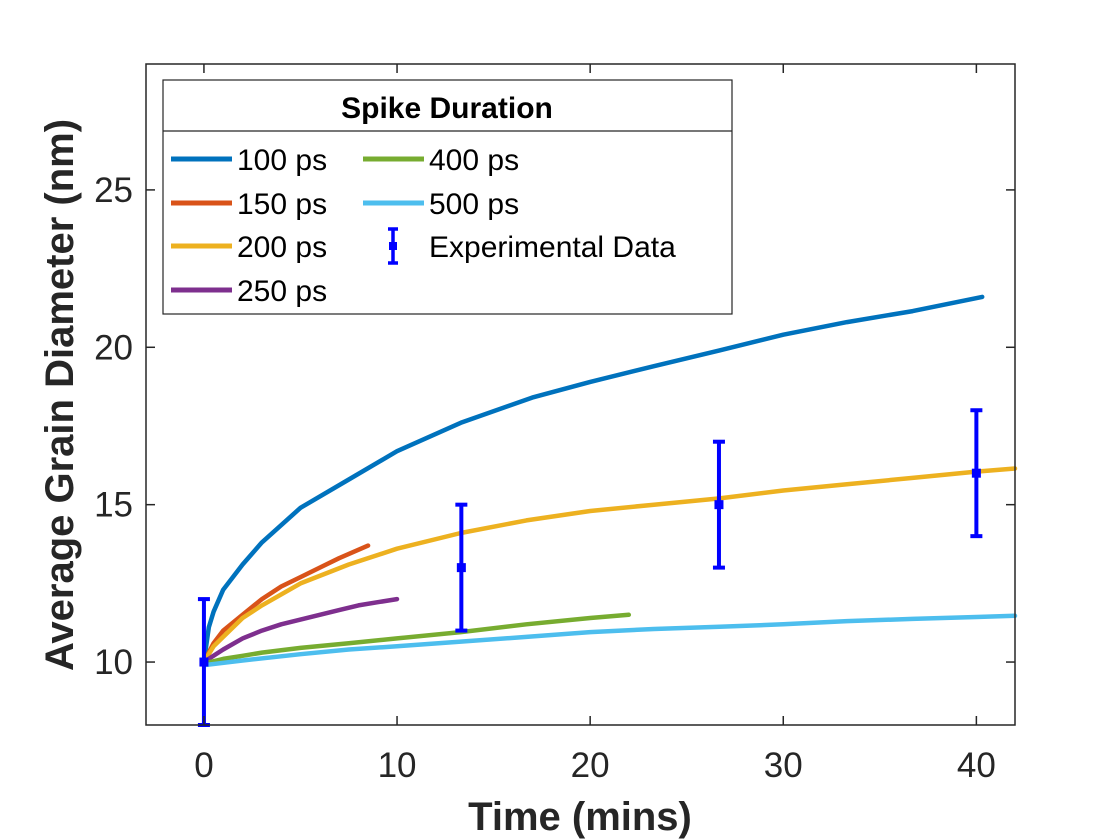 This screenshot has width=1120, height=840. What do you see at coordinates (282, 247) in the screenshot?
I see `legend-label-200ps: 200 ps` at bounding box center [282, 247].